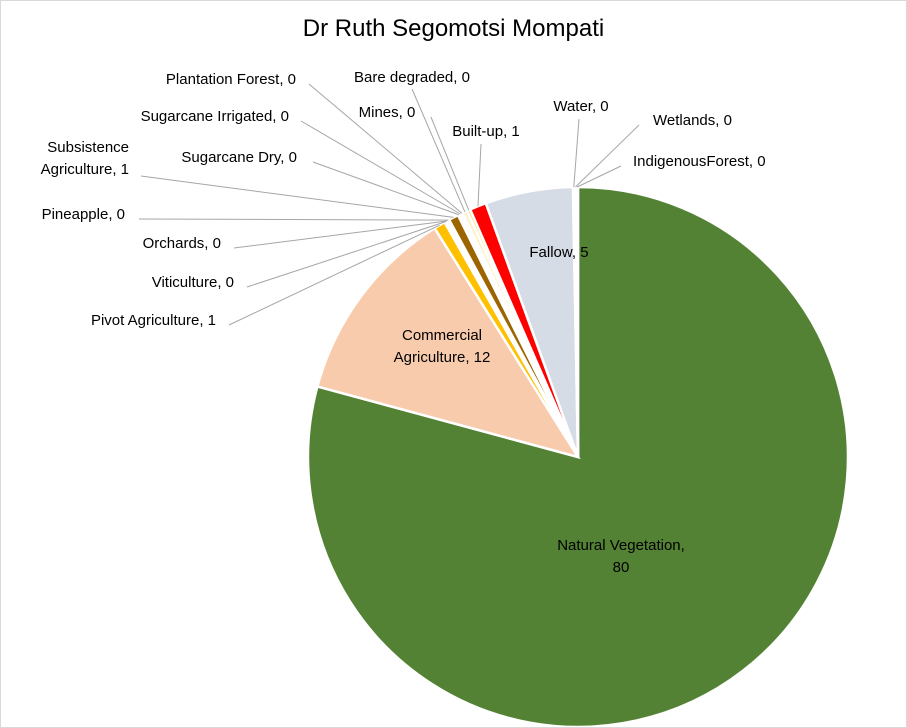  What do you see at coordinates (692, 120) in the screenshot?
I see `data-label: Wetlands, 0` at bounding box center [692, 120].